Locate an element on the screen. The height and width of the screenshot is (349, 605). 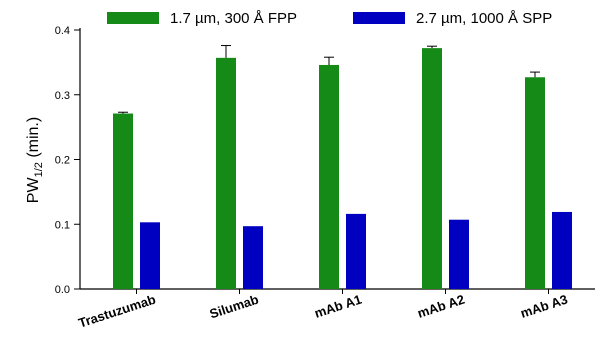
y-axis-title-main: PW is located at coordinates (33, 190).